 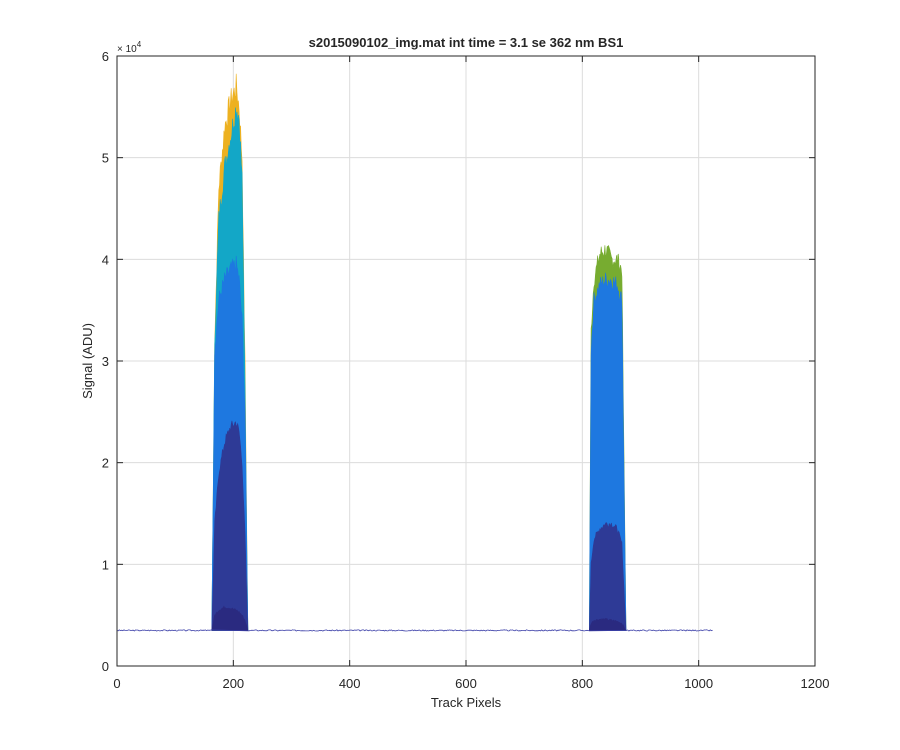 I want to click on baseline-layer, so click(x=414, y=630).